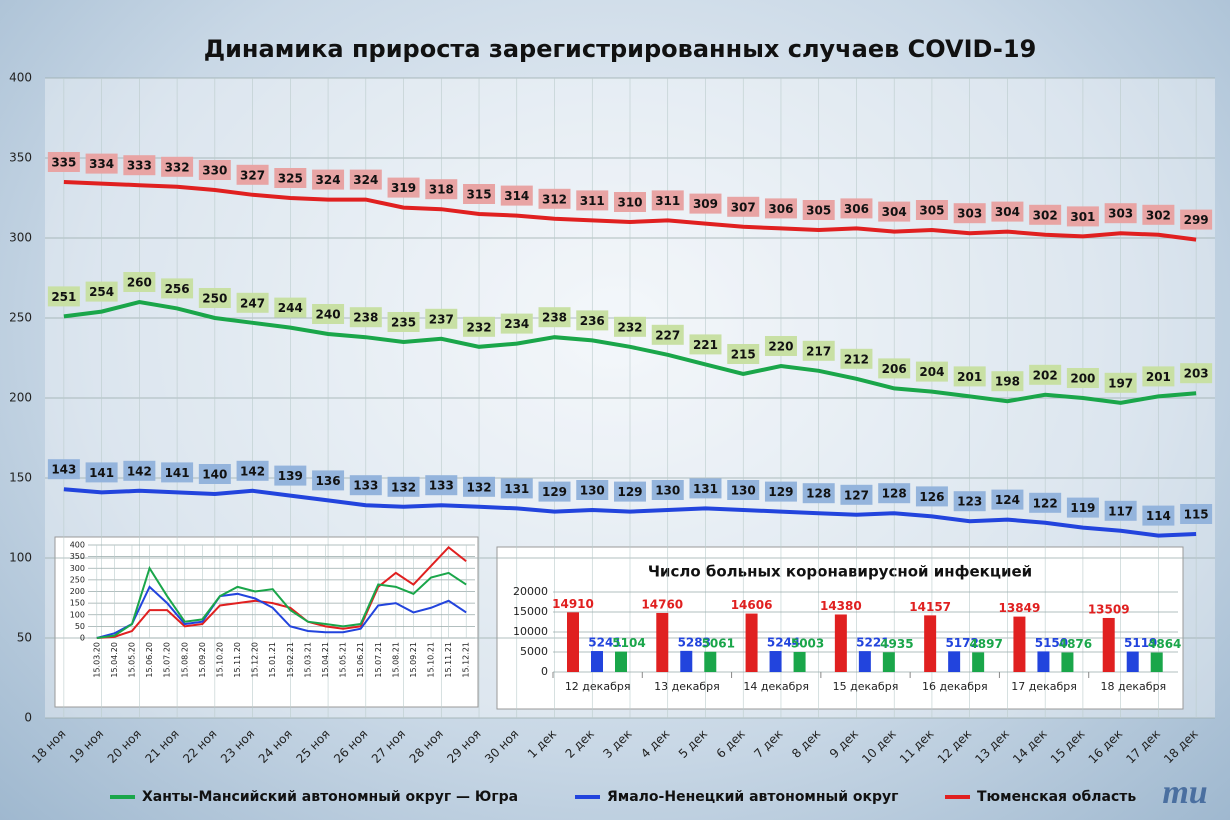 The image size is (1230, 820). I want to click on data-label: 305, so click(818, 211).